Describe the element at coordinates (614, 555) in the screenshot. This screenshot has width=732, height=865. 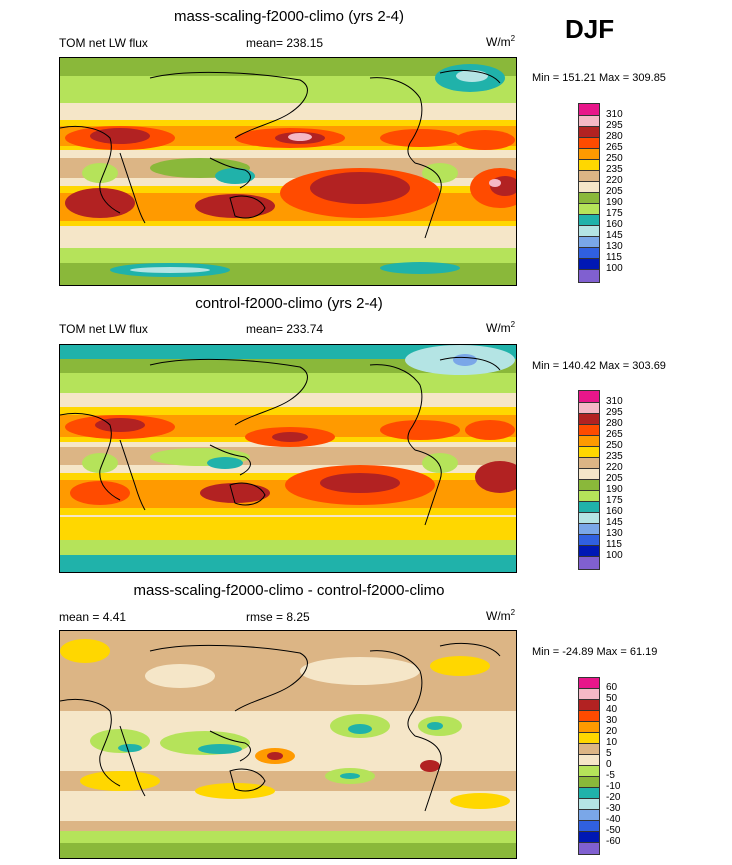
I see `cb2-tick: 100` at that location.